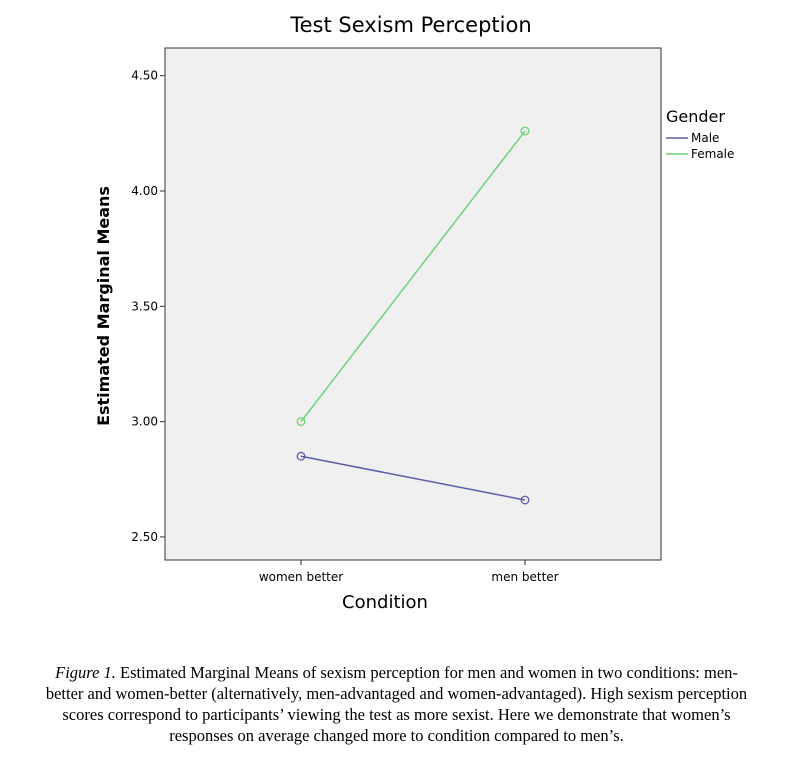 Image resolution: width=793 pixels, height=765 pixels. What do you see at coordinates (144, 76) in the screenshot?
I see `y-tick-label: 4.50` at bounding box center [144, 76].